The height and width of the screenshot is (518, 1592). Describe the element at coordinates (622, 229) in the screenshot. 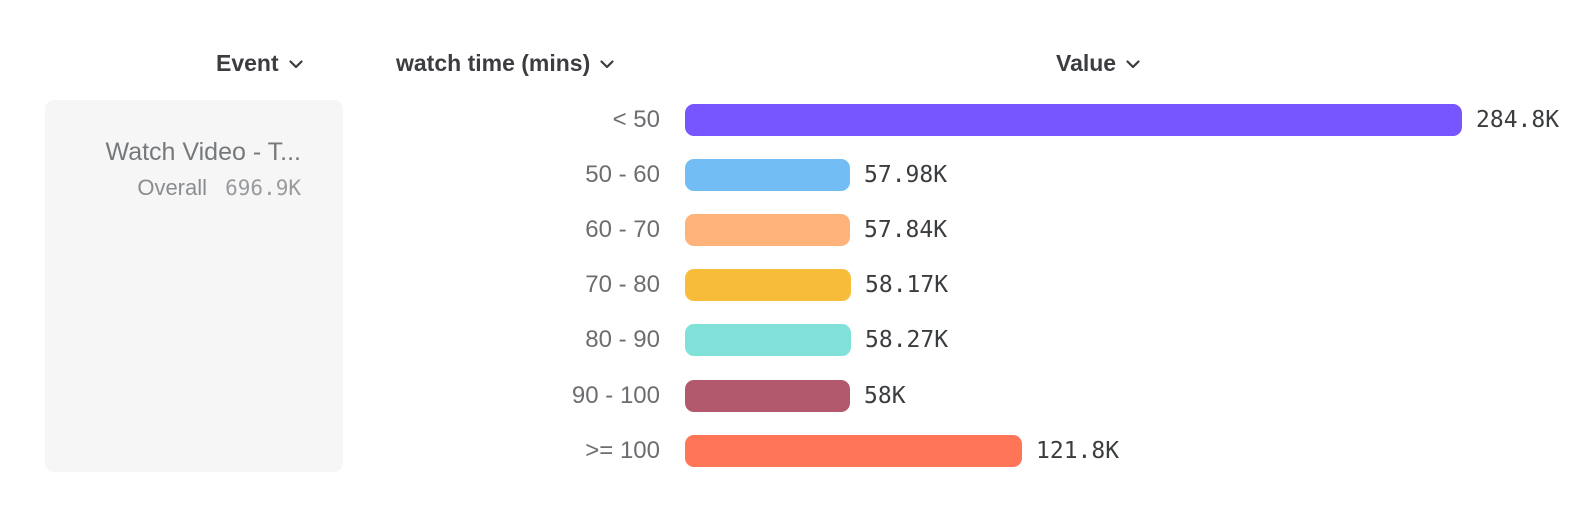

I see `bucket-label: 60 - 70` at that location.